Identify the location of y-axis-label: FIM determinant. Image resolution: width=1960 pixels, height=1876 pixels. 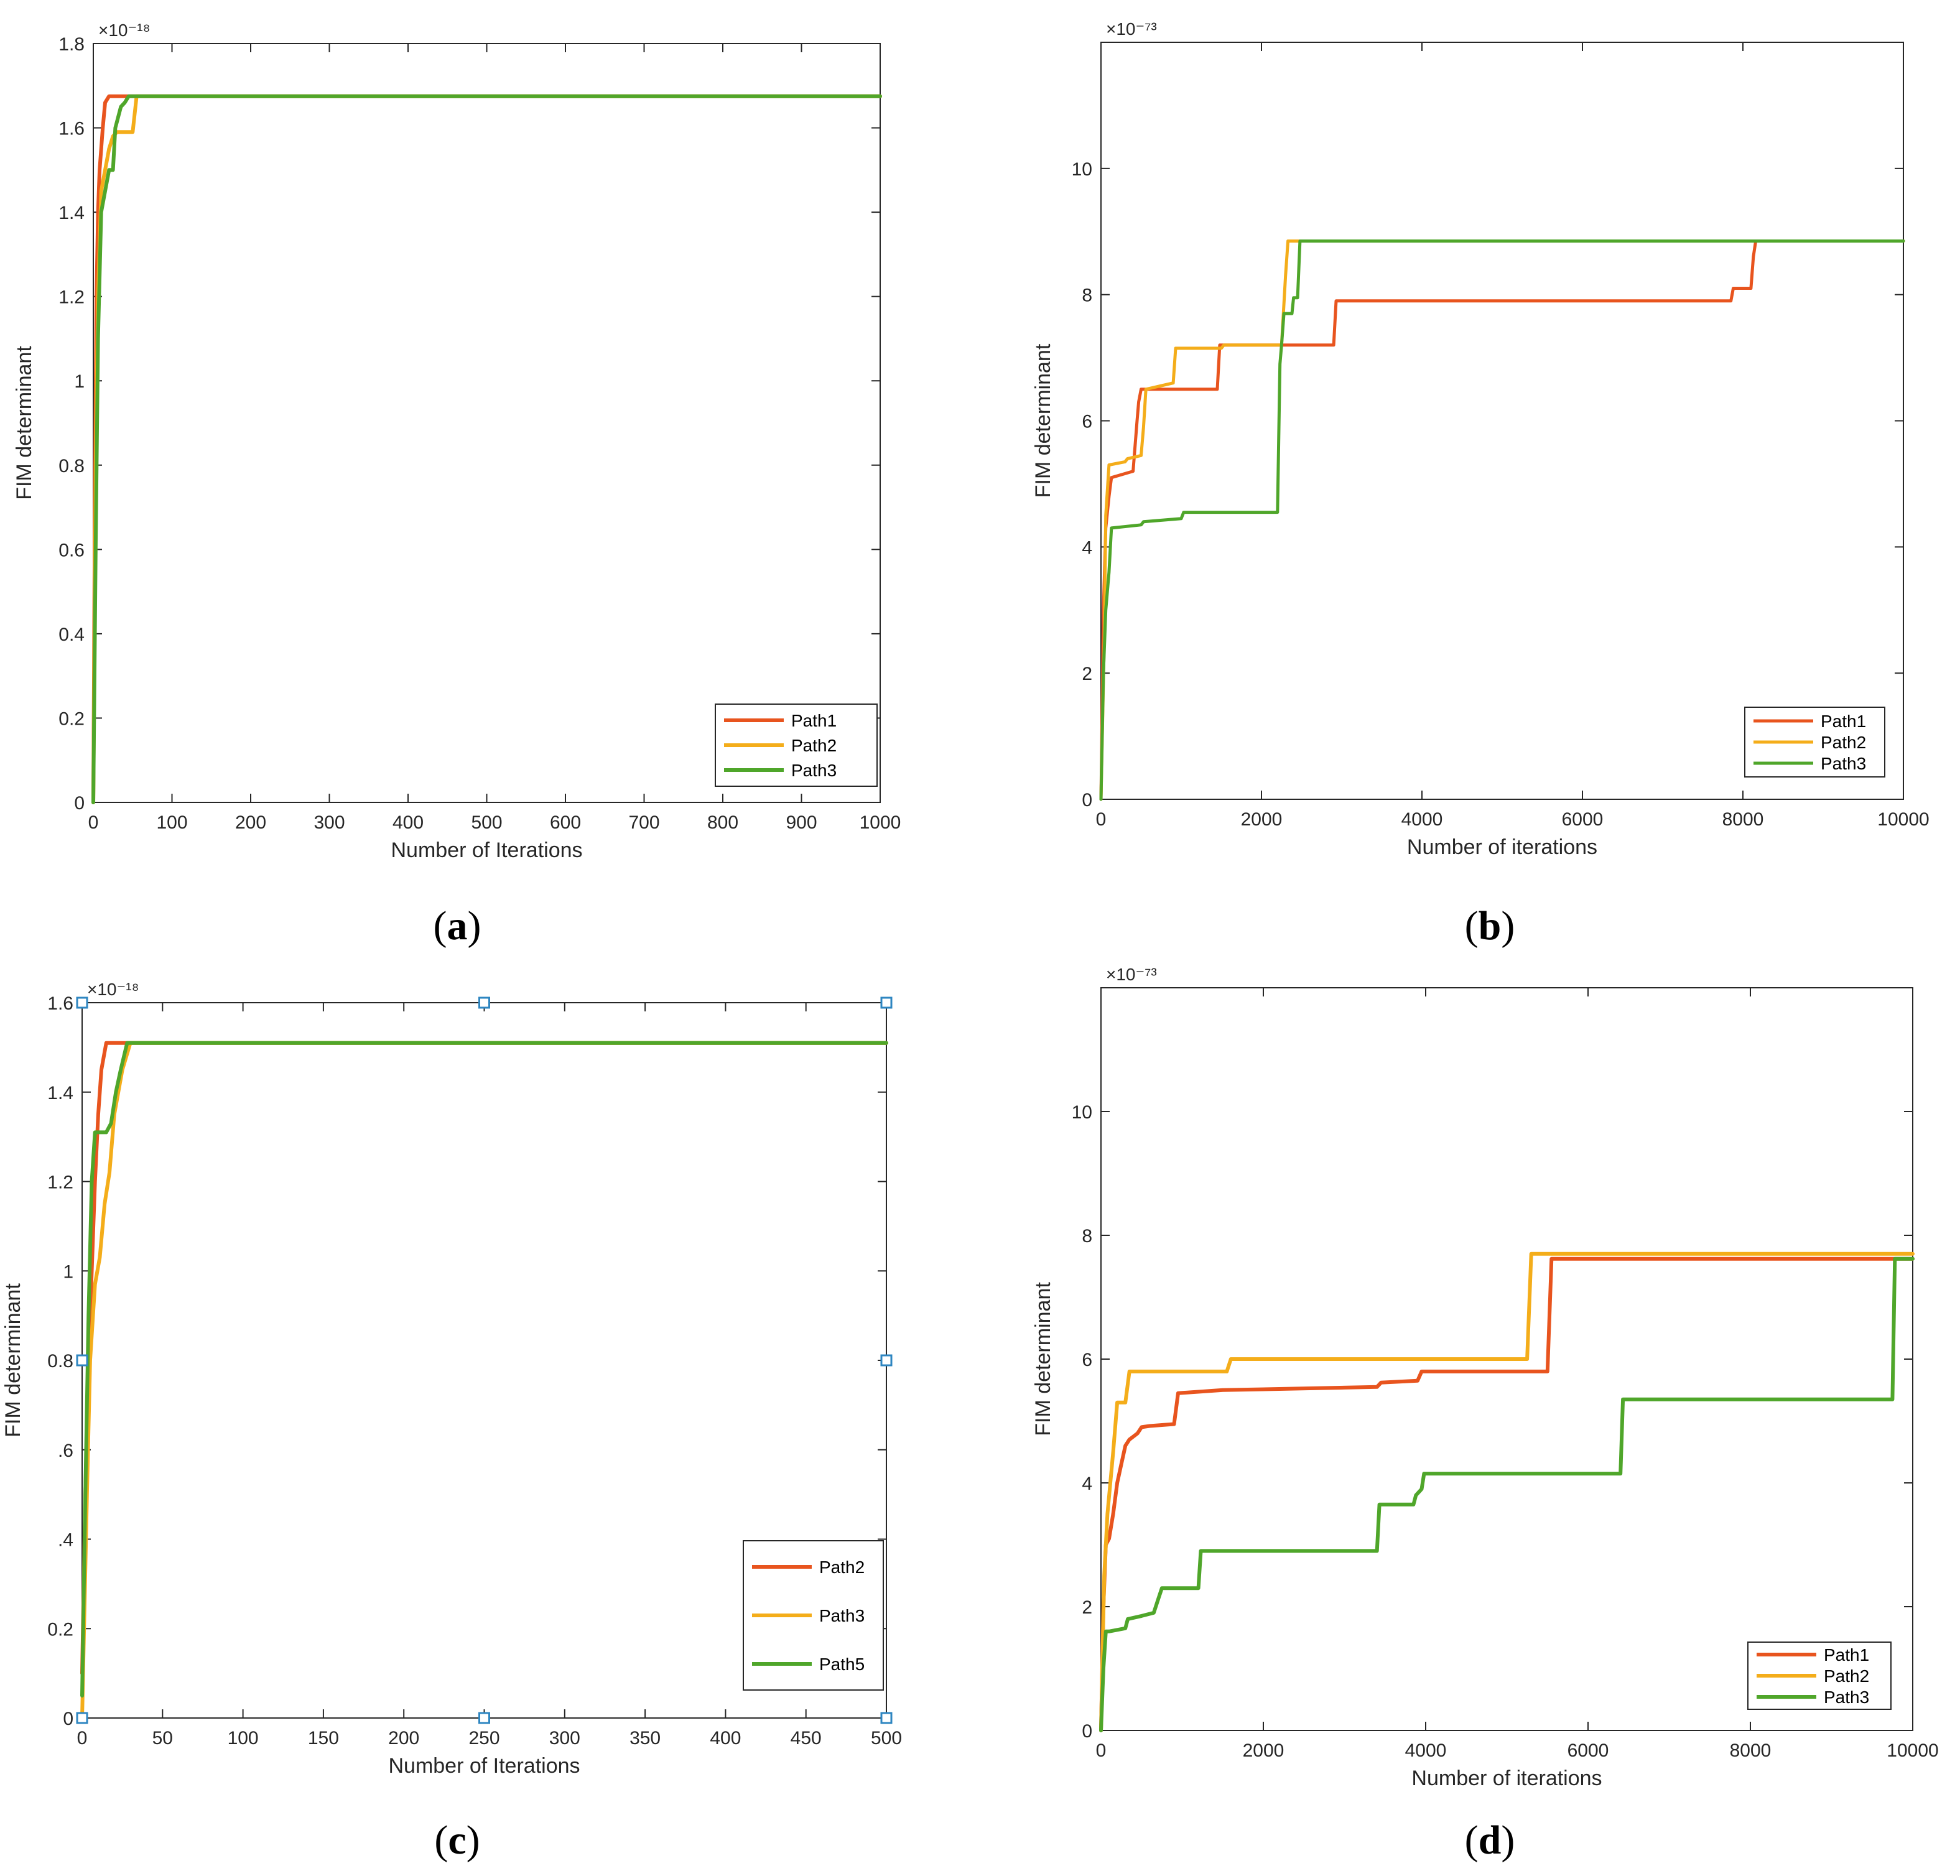
(1043, 421).